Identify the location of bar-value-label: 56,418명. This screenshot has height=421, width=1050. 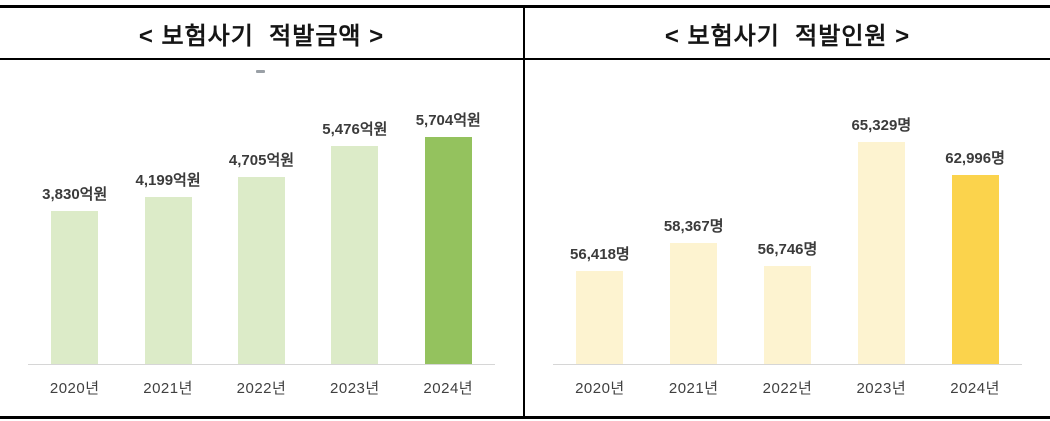
(600, 254).